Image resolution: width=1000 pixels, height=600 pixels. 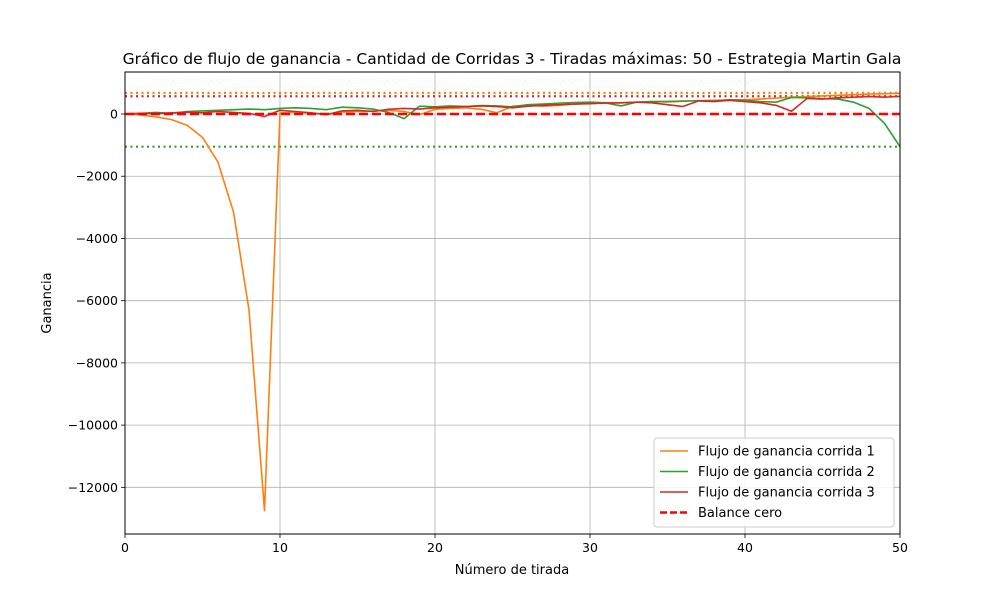 I want to click on x-axis-label: Número de tirada, so click(x=512, y=570).